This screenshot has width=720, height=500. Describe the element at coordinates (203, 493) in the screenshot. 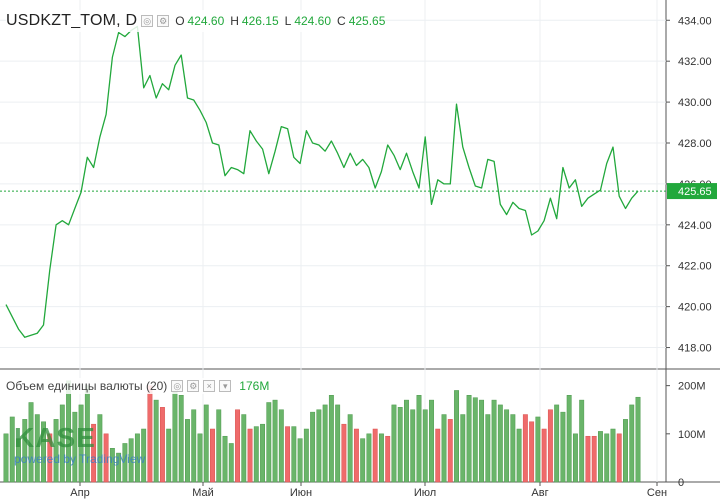

I see `x-tick-label: Май` at that location.